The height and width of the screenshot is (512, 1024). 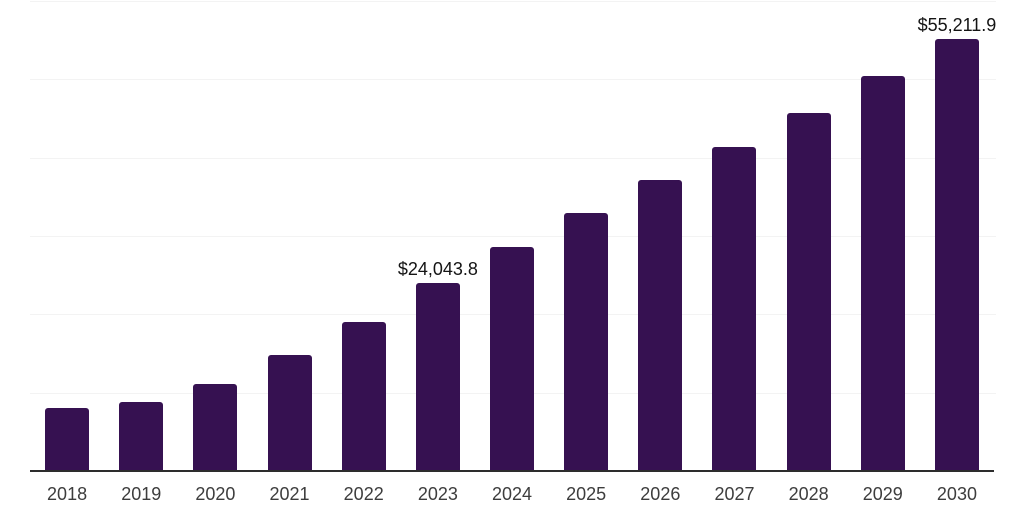 I want to click on x-tick-label-2023: 2023, so click(x=437, y=494).